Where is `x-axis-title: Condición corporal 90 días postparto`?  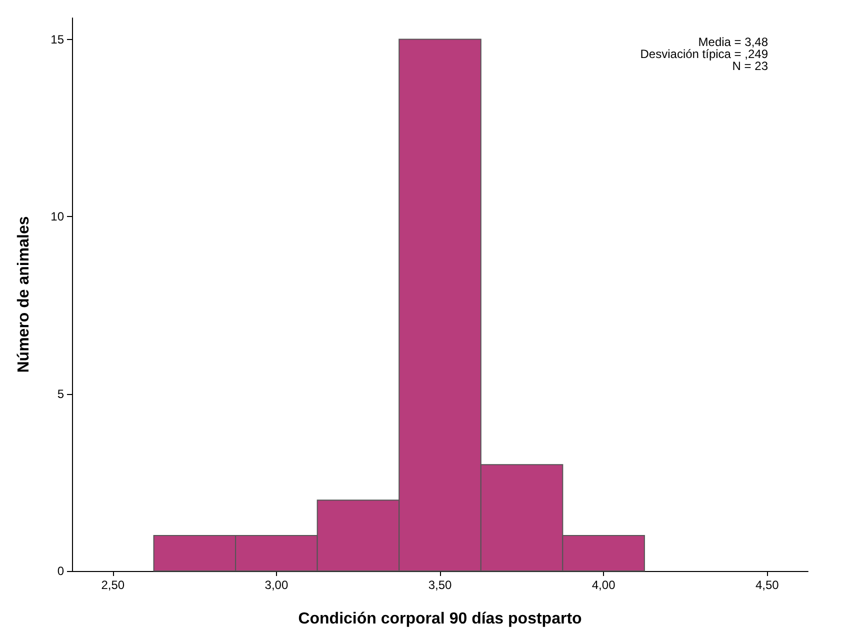
x-axis-title: Condición corporal 90 días postparto is located at coordinates (440, 619).